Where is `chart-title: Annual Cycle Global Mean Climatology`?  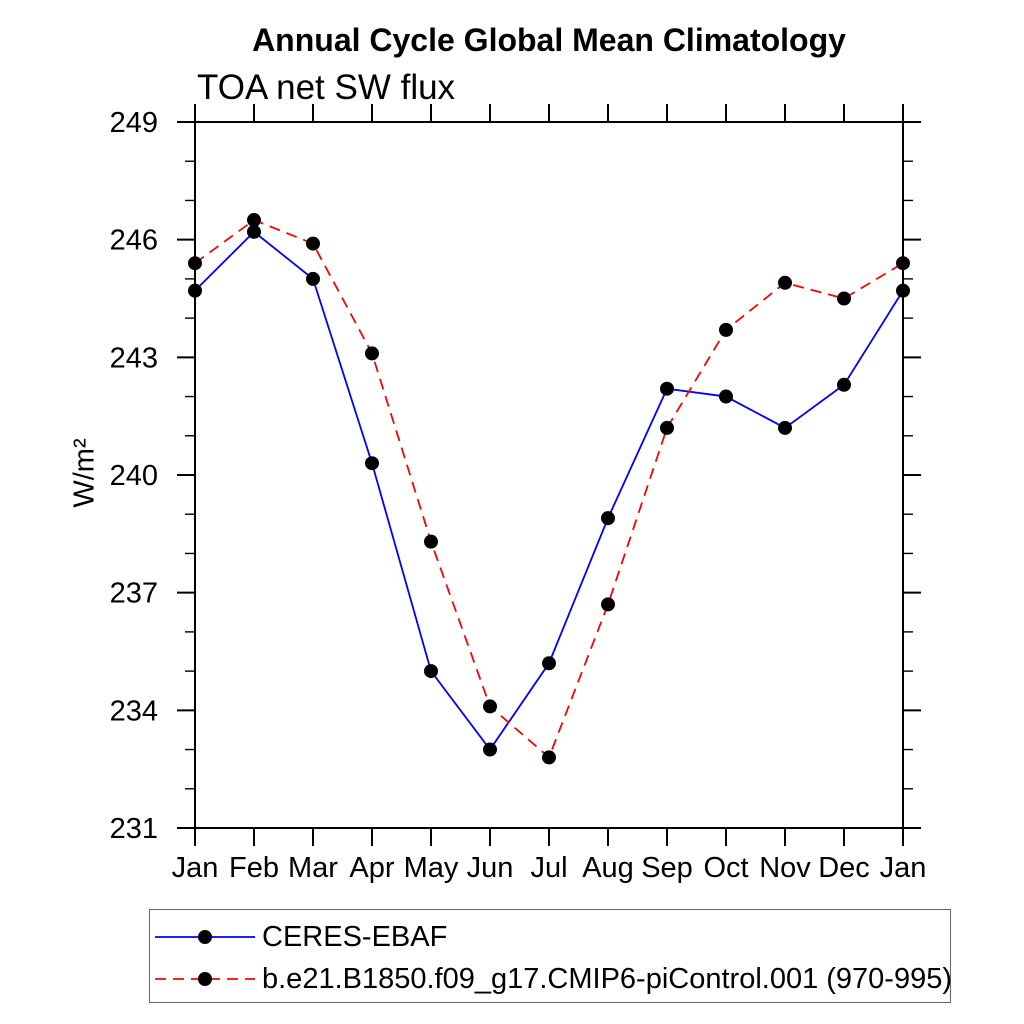 chart-title: Annual Cycle Global Mean Climatology is located at coordinates (549, 40).